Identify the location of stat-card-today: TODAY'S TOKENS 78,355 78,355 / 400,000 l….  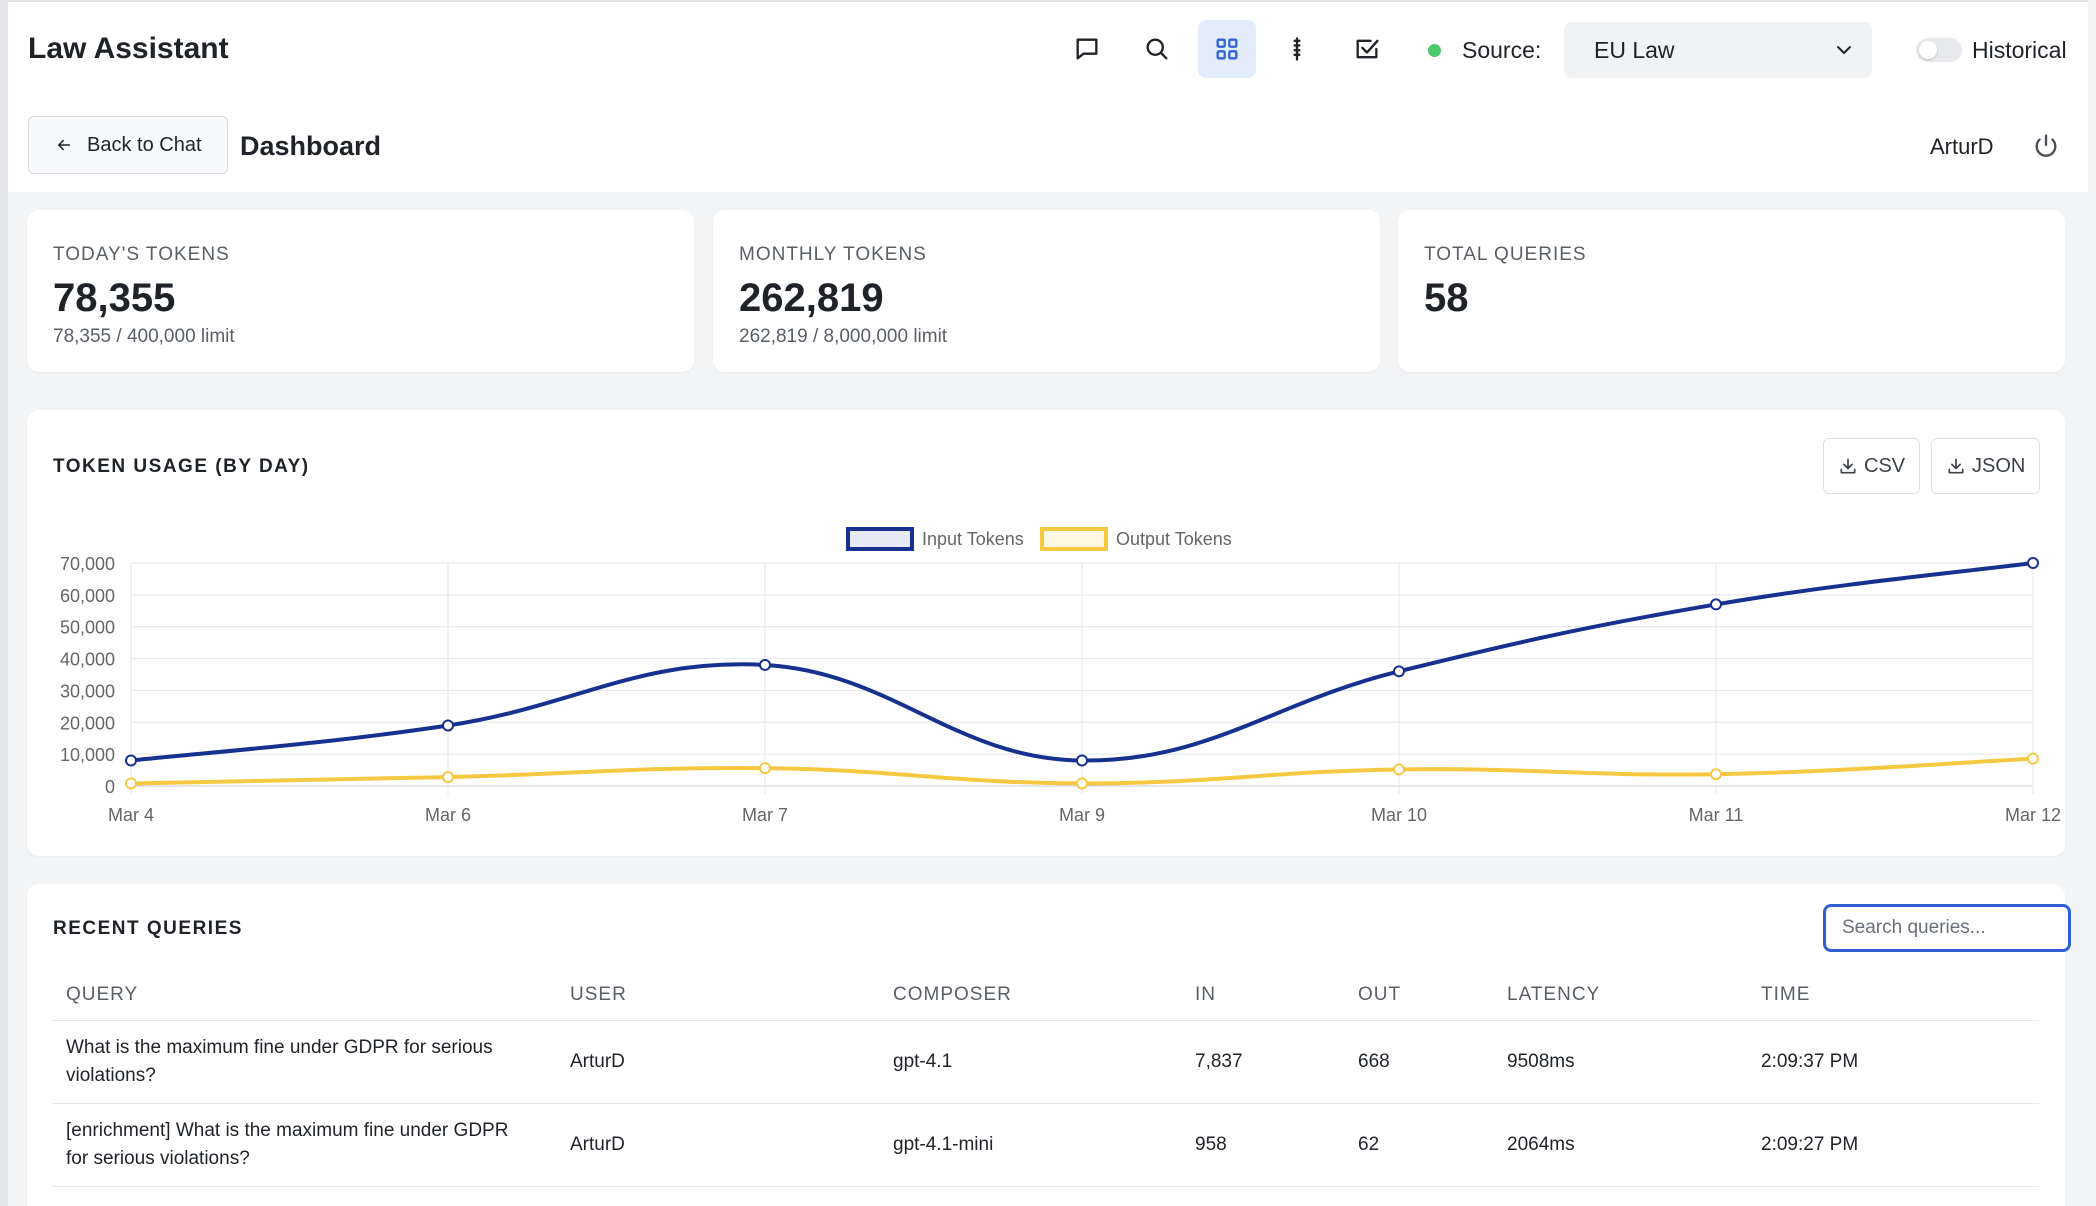
(360, 291).